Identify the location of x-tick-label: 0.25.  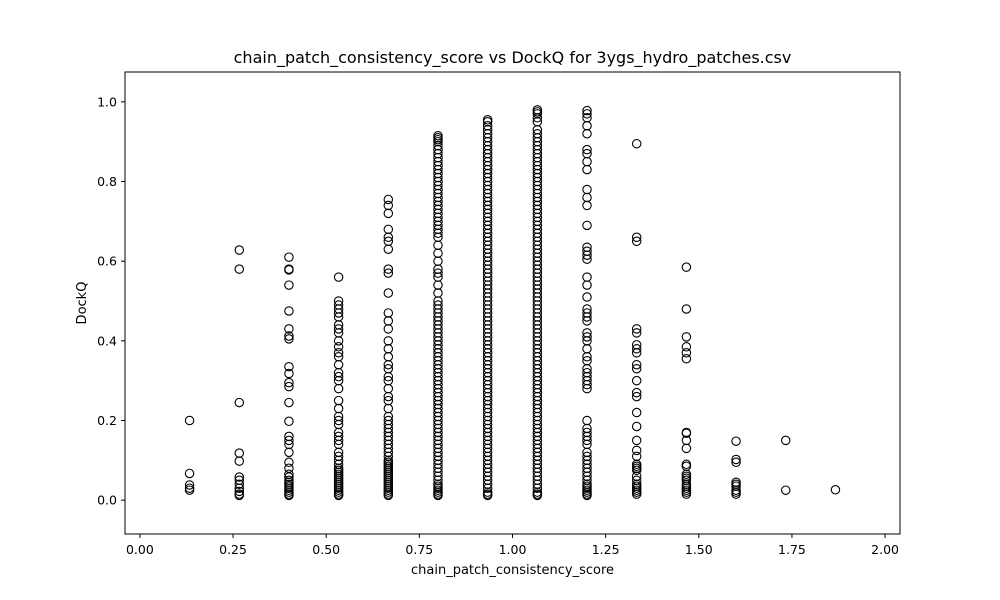
(233, 549).